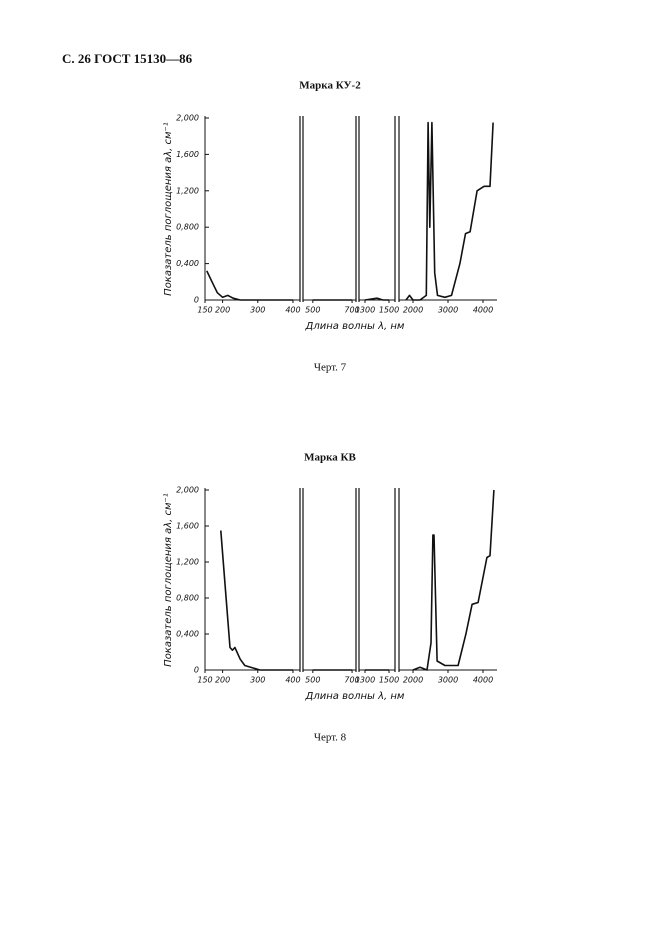  What do you see at coordinates (330, 368) in the screenshot?
I see `chart-caption: Черт. 7` at bounding box center [330, 368].